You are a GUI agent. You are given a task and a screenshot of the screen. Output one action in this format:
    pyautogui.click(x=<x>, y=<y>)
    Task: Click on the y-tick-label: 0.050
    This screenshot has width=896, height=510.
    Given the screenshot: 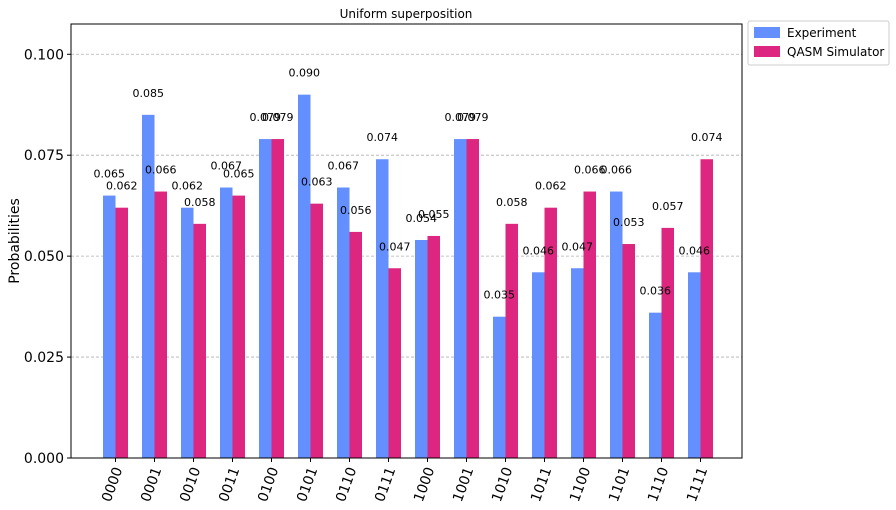 What is the action you would take?
    pyautogui.click(x=44, y=257)
    